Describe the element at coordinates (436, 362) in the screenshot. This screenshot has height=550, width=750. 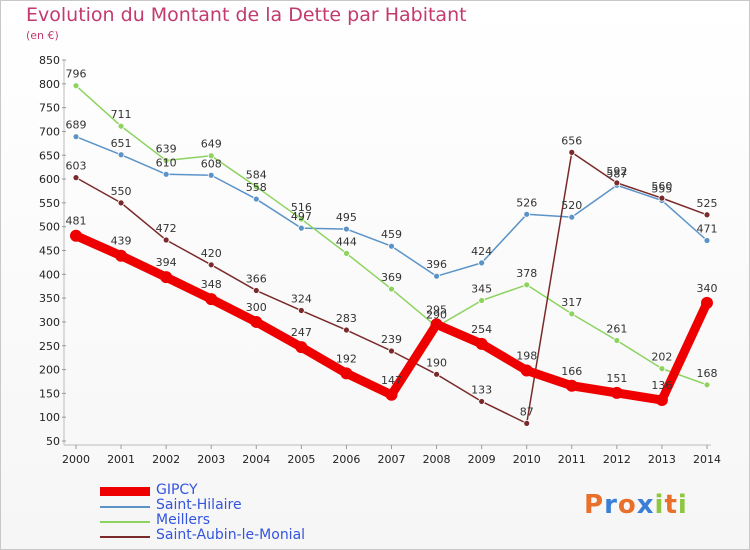
I see `data-label-saint-aubin-le-monial: 190` at that location.